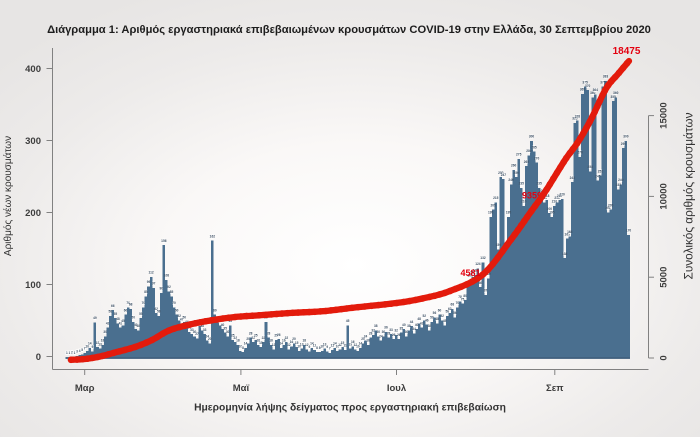 The width and height of the screenshot is (700, 437). Describe the element at coordinates (524, 202) in the screenshot. I see `svg-text: 210` at that location.